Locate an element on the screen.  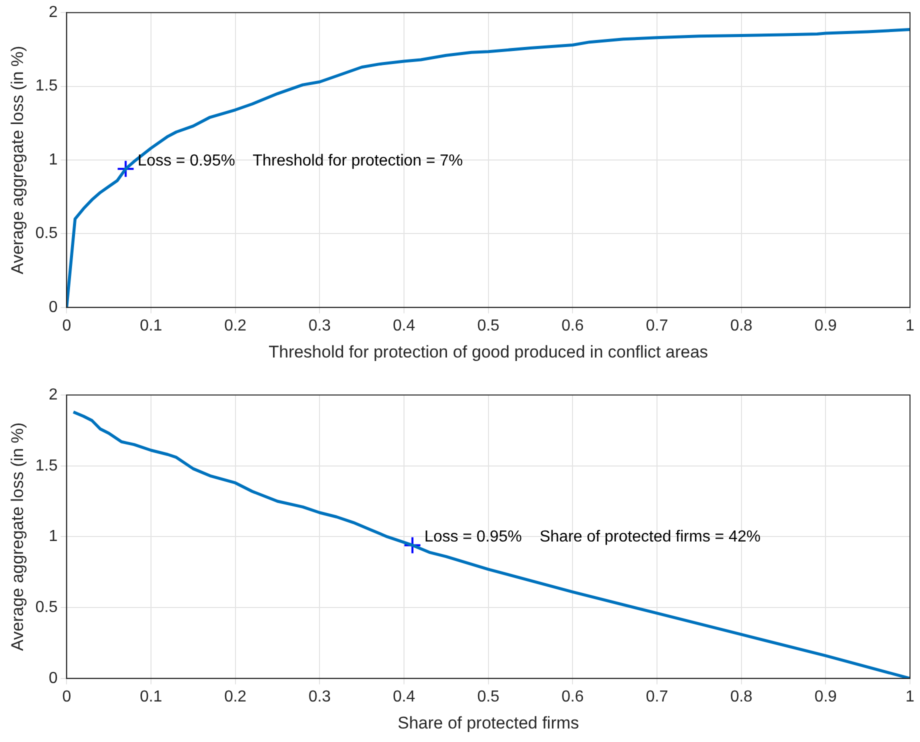
x-axis-title: Share of protected firms is located at coordinates (489, 722).